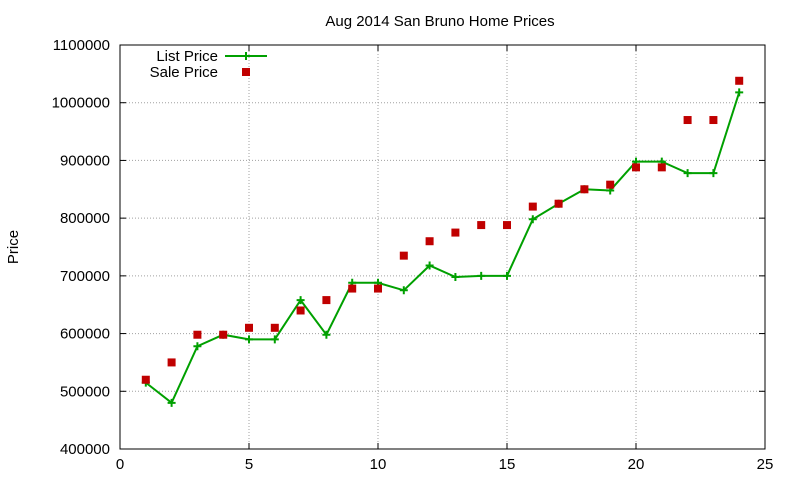  What do you see at coordinates (246, 72) in the screenshot?
I see `legend-square-swatch` at bounding box center [246, 72].